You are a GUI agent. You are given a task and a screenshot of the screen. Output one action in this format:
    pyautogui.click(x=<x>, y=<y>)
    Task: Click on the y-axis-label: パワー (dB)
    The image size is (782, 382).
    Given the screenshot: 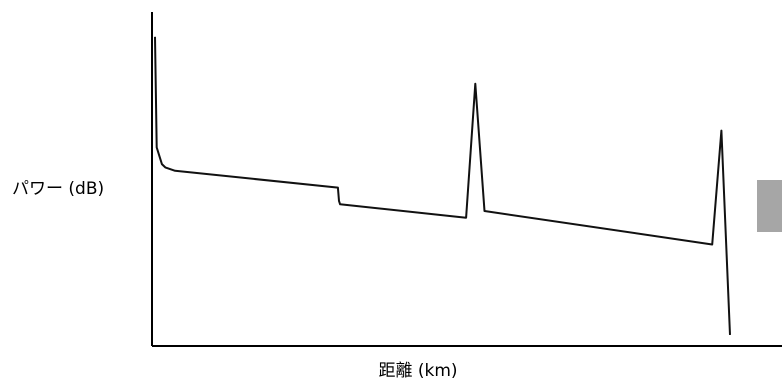 What is the action you would take?
    pyautogui.click(x=58, y=189)
    